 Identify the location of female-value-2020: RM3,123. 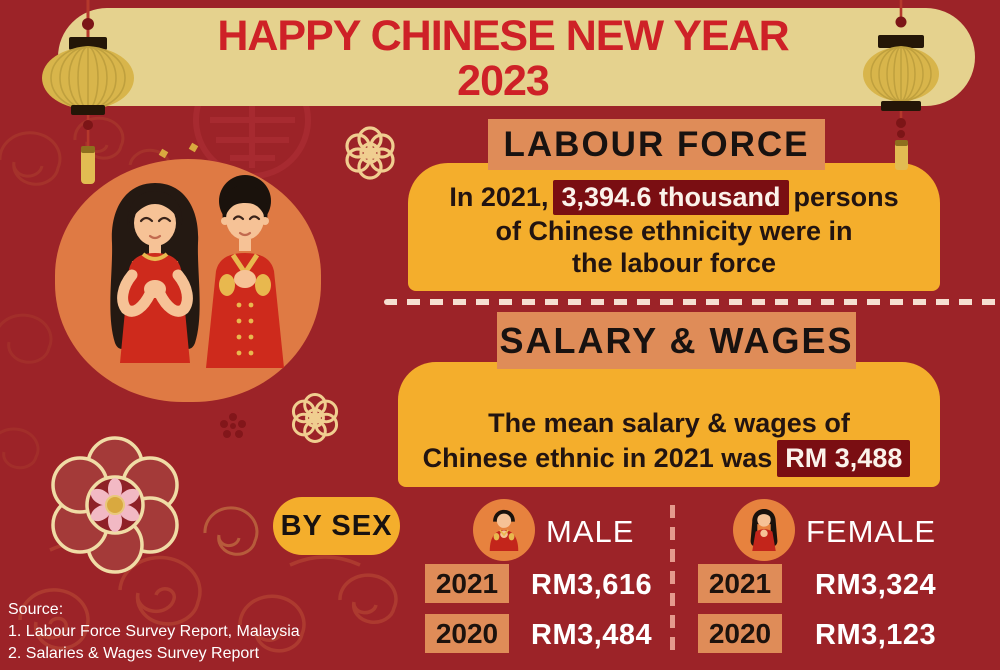
(876, 635).